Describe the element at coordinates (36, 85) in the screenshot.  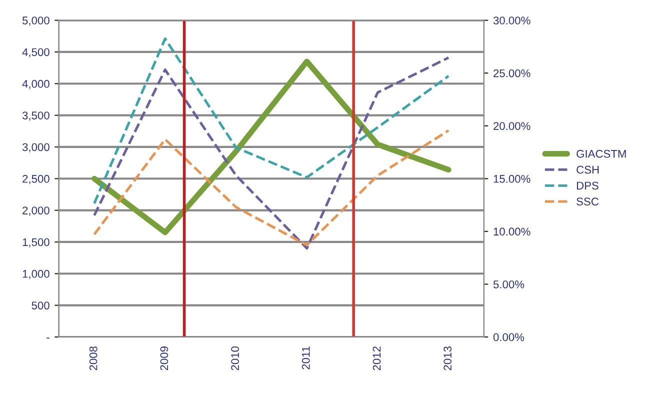
I see `y-tick-label: 4,000` at that location.